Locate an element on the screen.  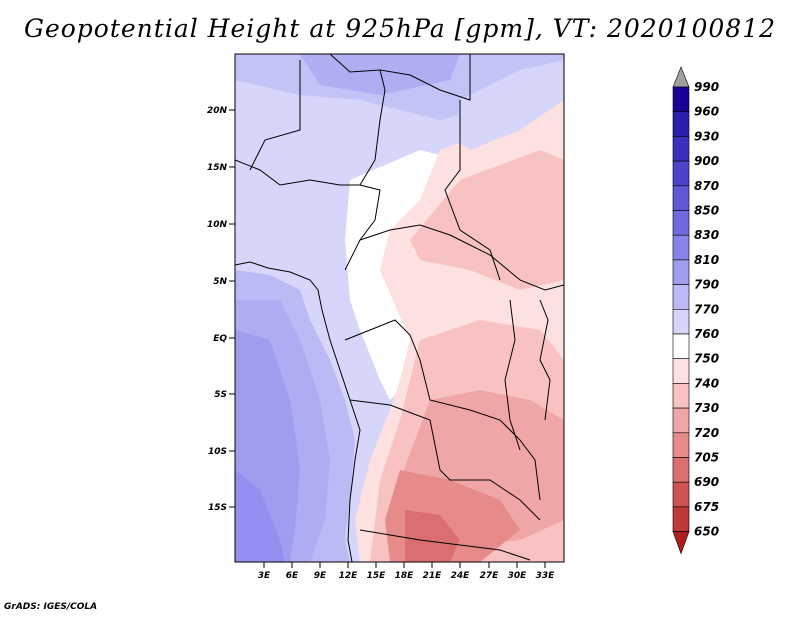
colorbar-label-740: 740 is located at coordinates (706, 383).